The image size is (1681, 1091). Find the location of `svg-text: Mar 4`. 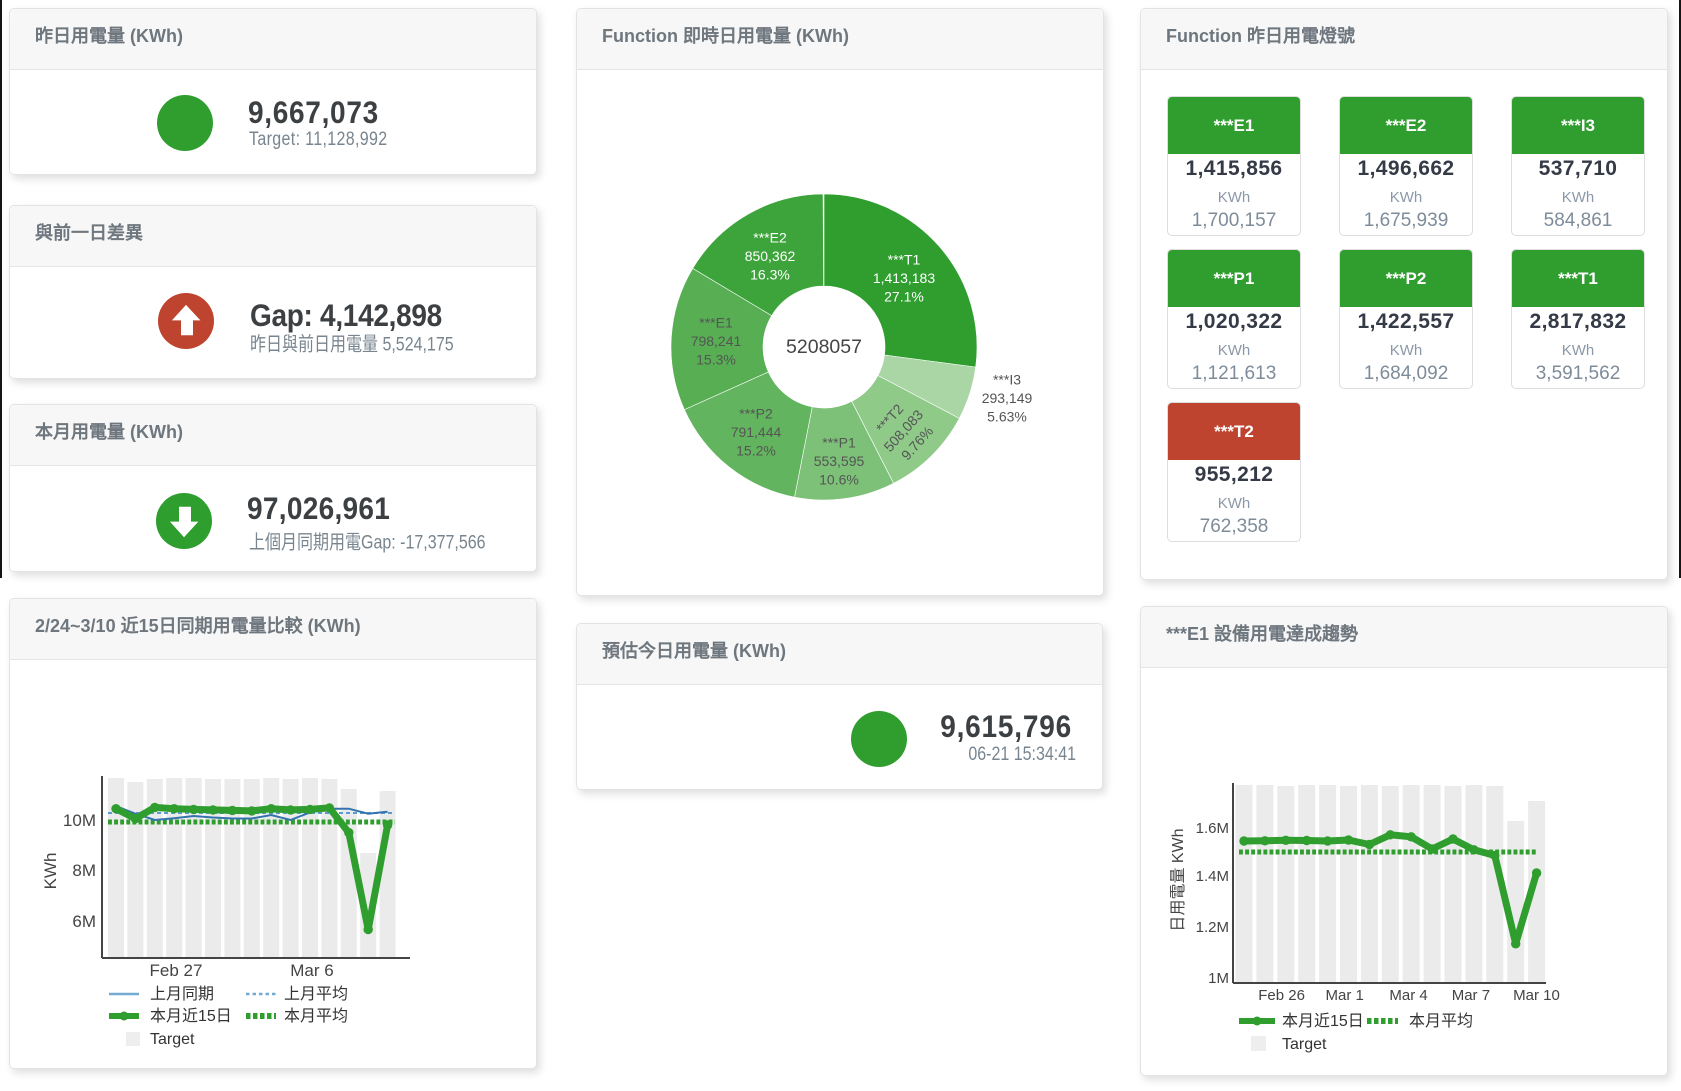

svg-text: Mar 4 is located at coordinates (1408, 995).